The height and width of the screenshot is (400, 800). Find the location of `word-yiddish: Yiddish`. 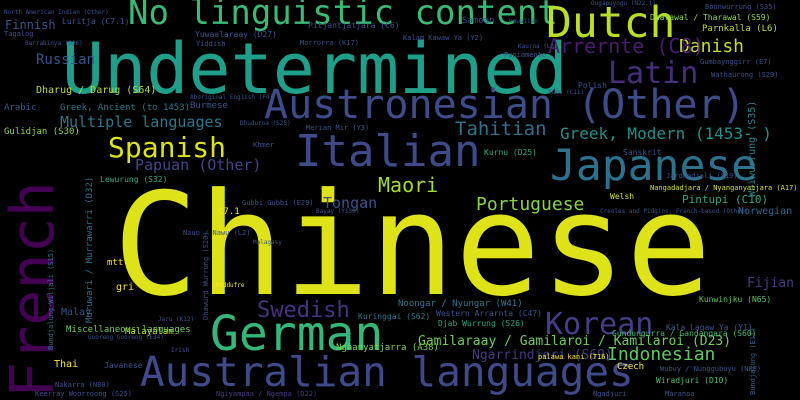

word-yiddish: Yiddish is located at coordinates (211, 44).